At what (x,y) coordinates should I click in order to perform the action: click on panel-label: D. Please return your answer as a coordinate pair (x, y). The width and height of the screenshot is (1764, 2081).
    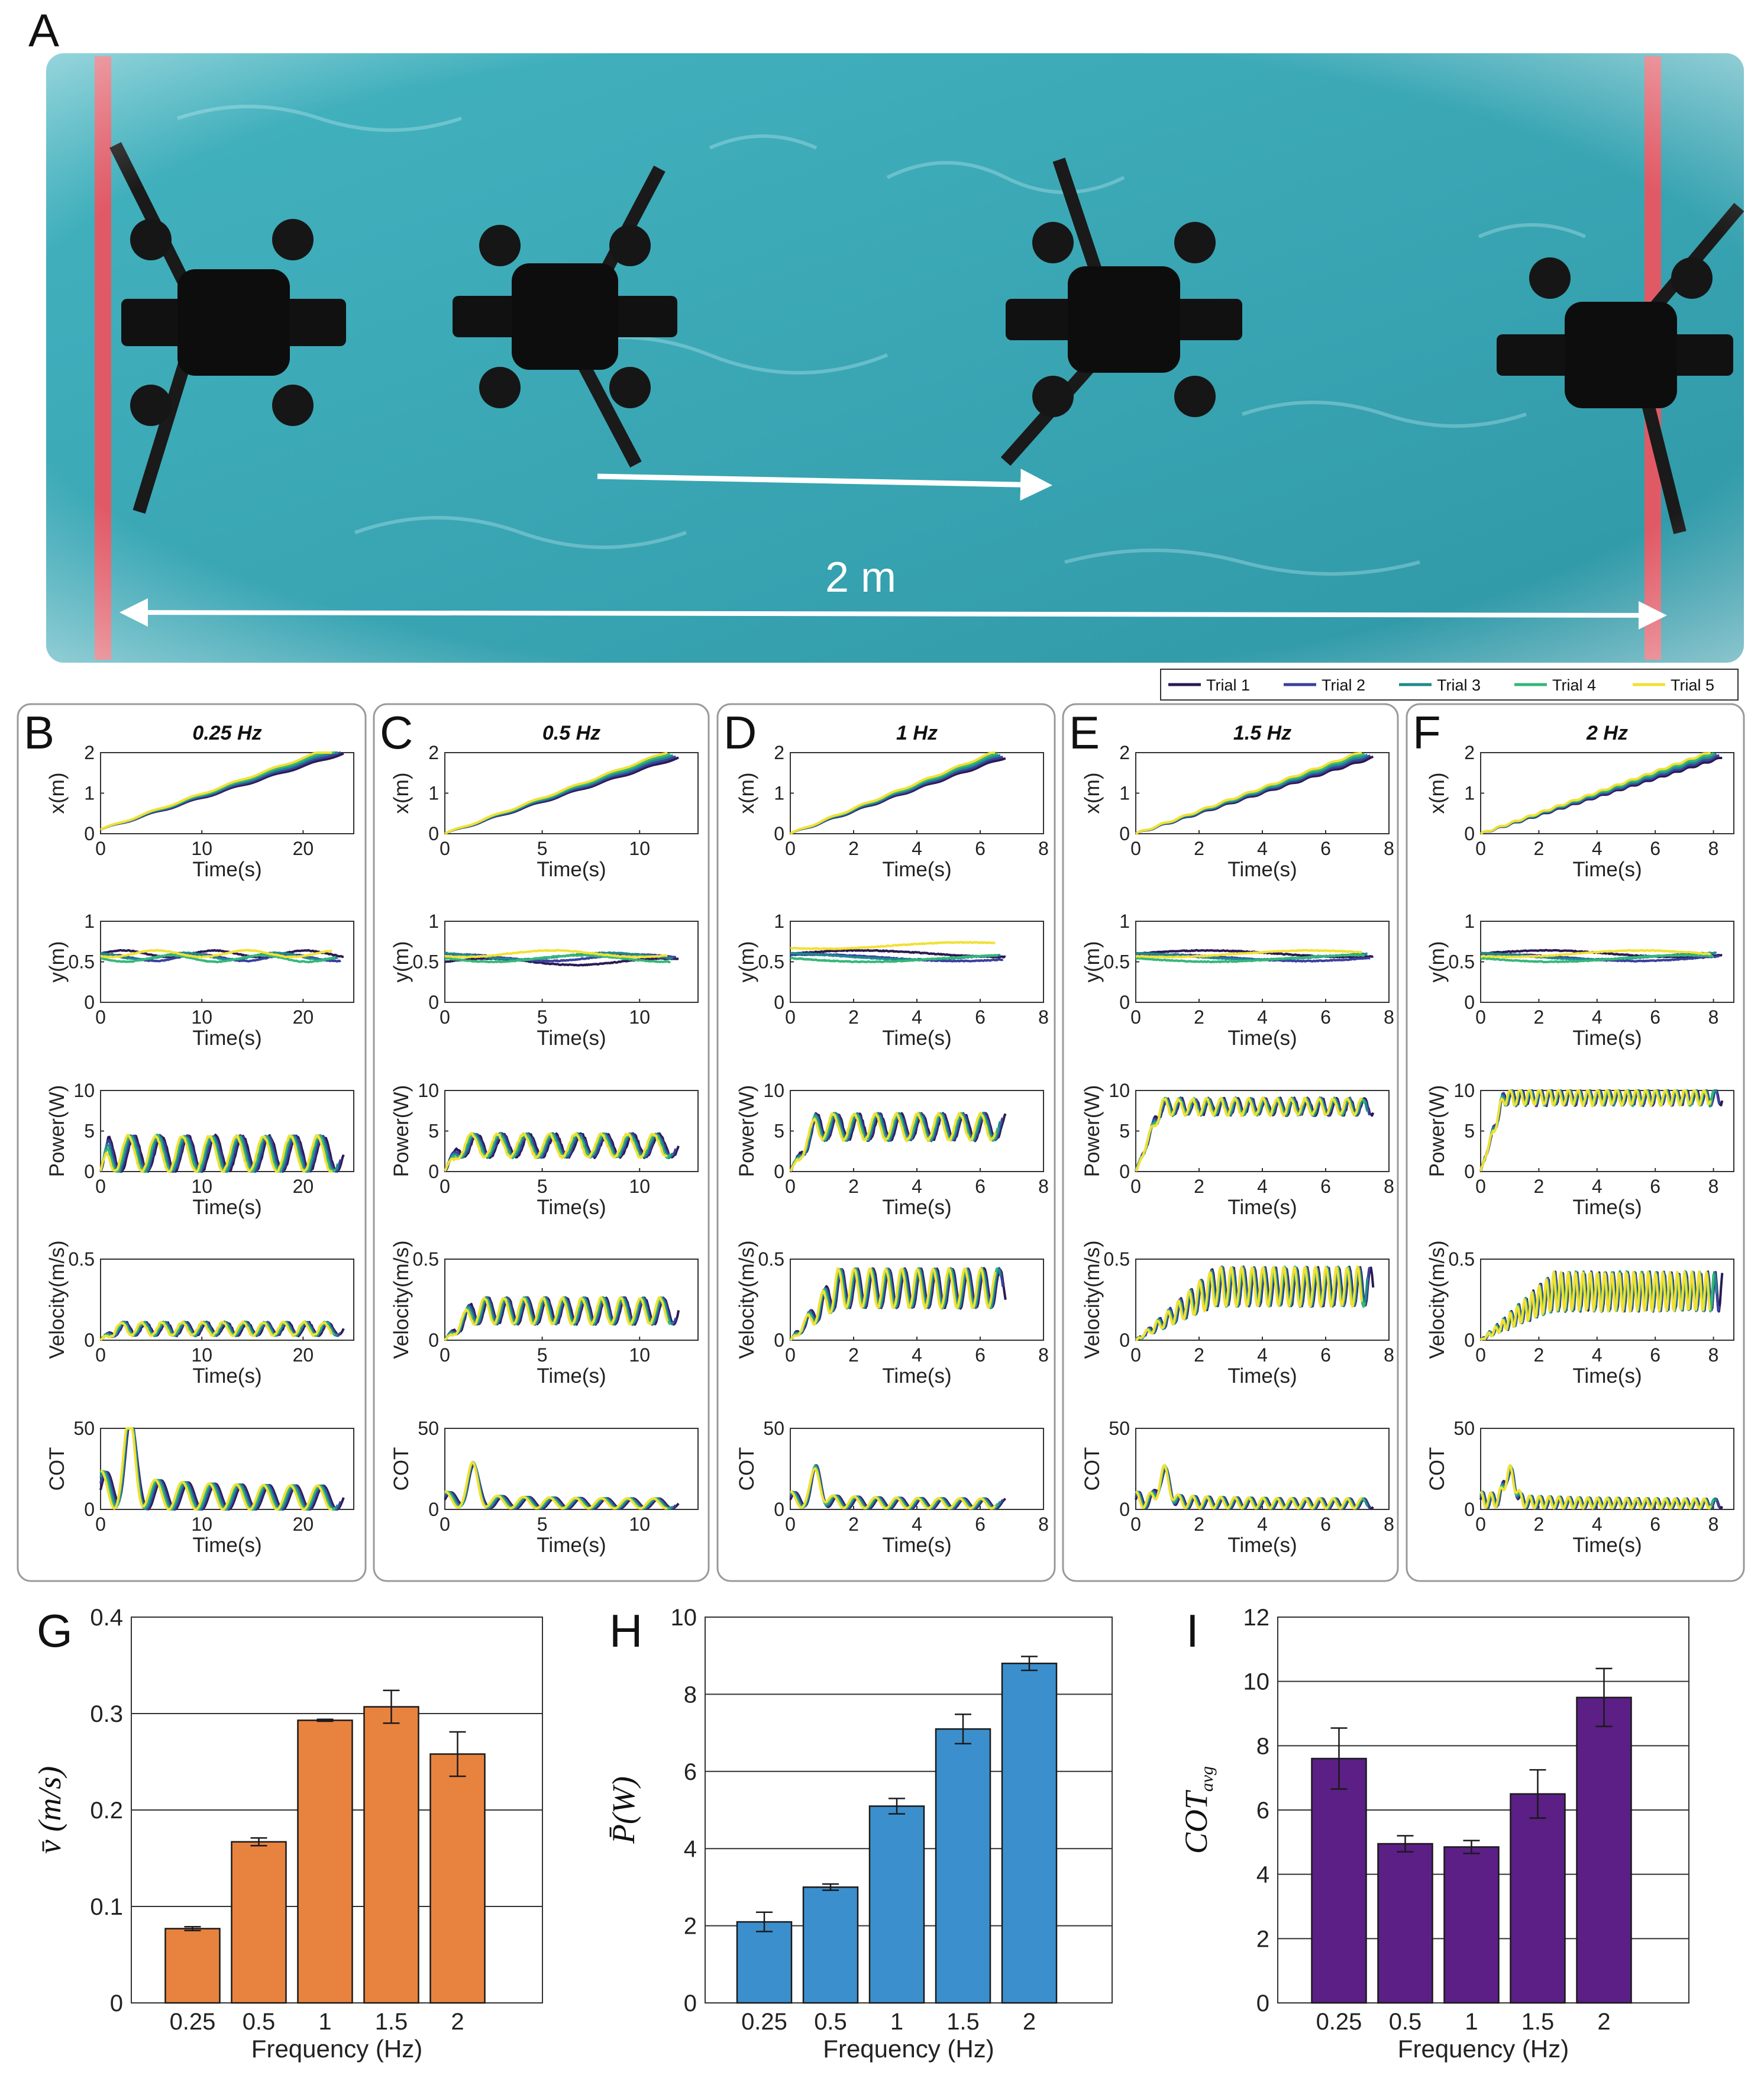
    Looking at the image, I should click on (740, 732).